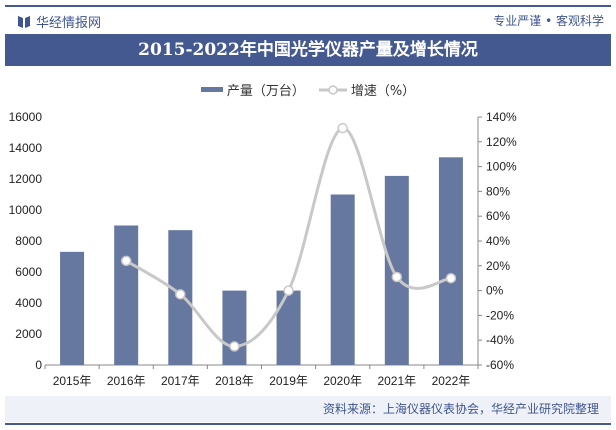 Image resolution: width=616 pixels, height=430 pixels. Describe the element at coordinates (28, 334) in the screenshot. I see `left-tick-label: 2000` at that location.